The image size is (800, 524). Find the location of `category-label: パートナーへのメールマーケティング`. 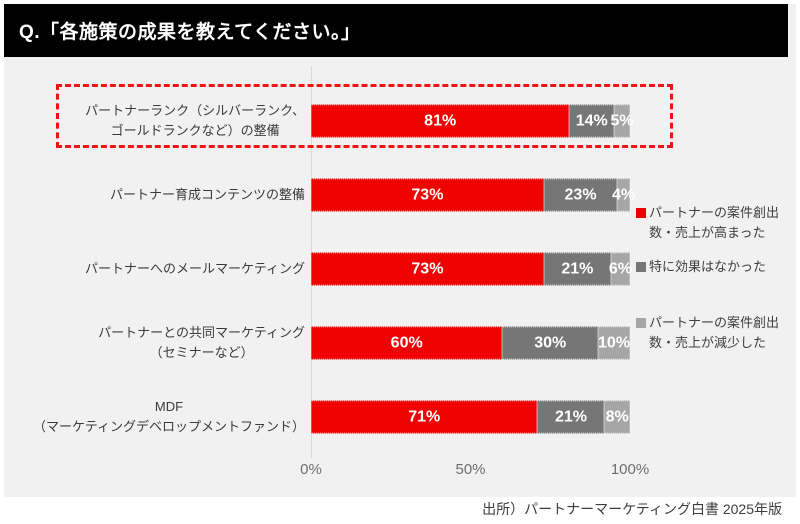

category-label: パートナーへのメールマーケティング is located at coordinates (195, 268).